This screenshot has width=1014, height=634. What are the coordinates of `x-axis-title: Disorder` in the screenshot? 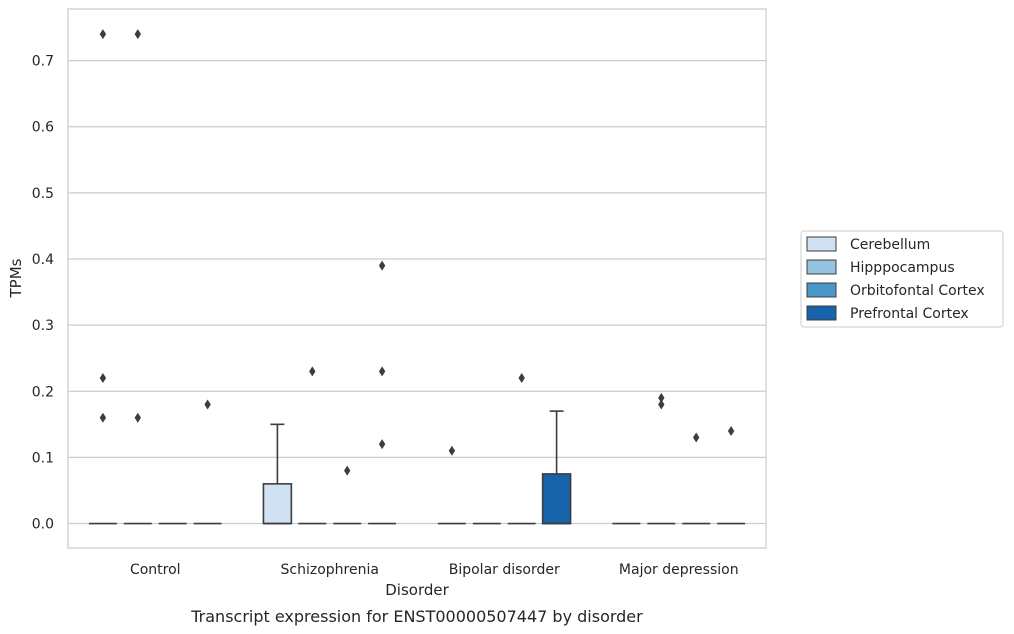 It's located at (417, 590).